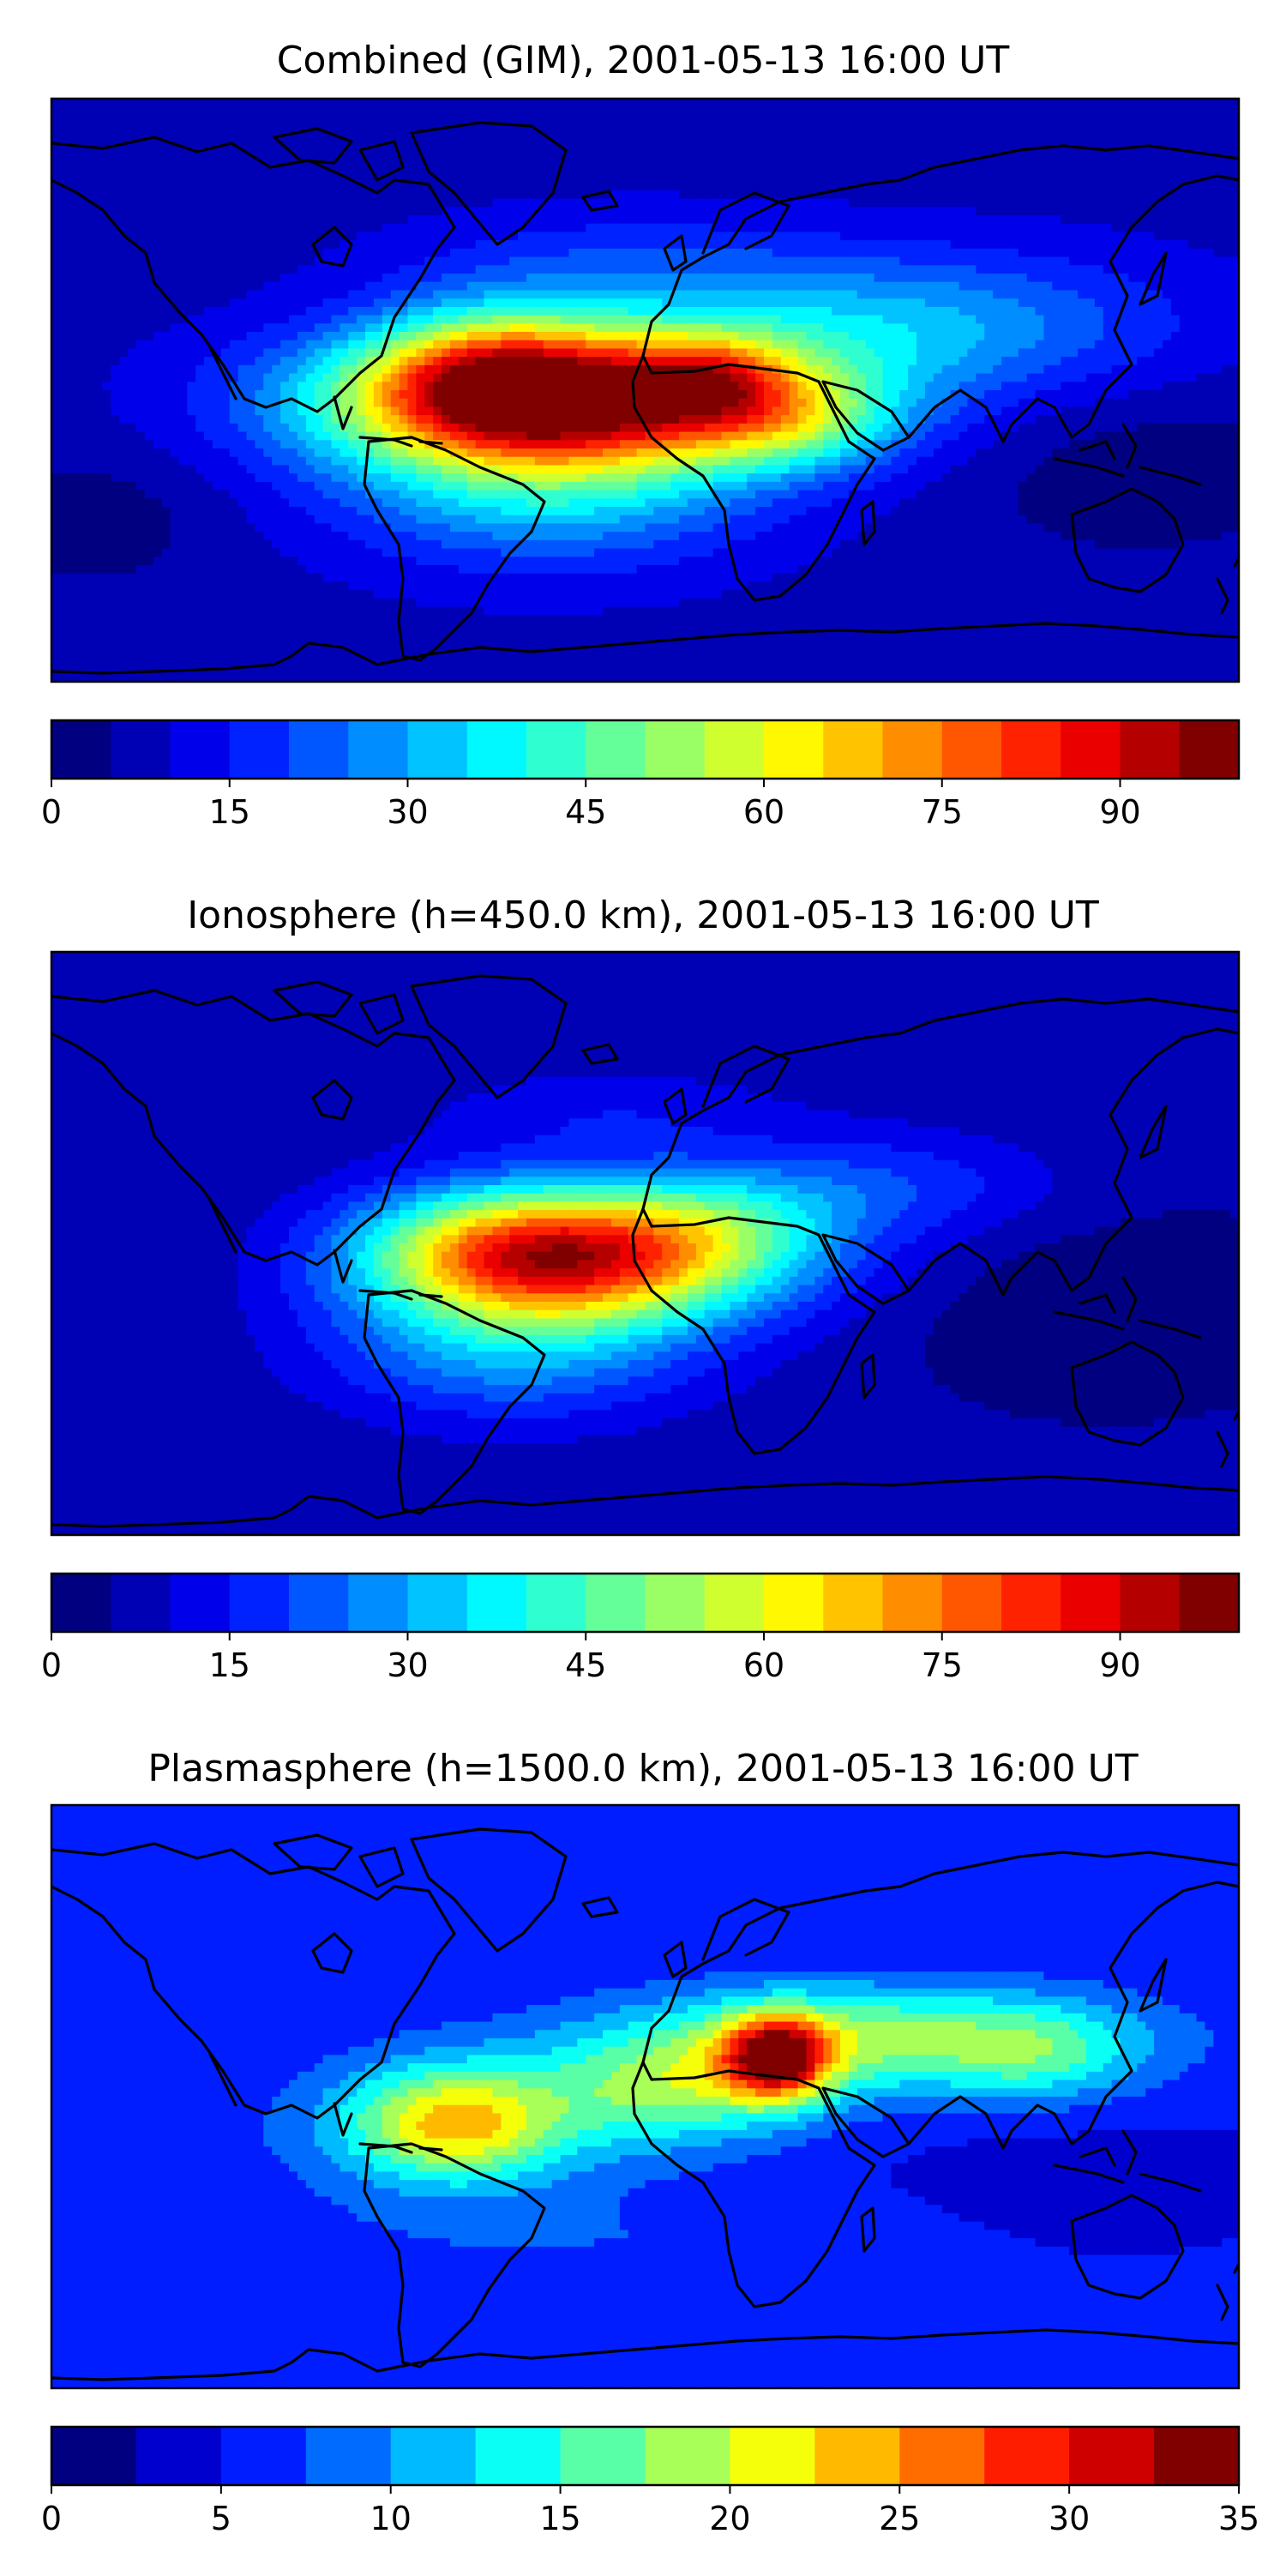 Image resolution: width=1286 pixels, height=2576 pixels. I want to click on panel-title: Combined (GIM), 2001-05-13 16:00 UT, so click(643, 60).